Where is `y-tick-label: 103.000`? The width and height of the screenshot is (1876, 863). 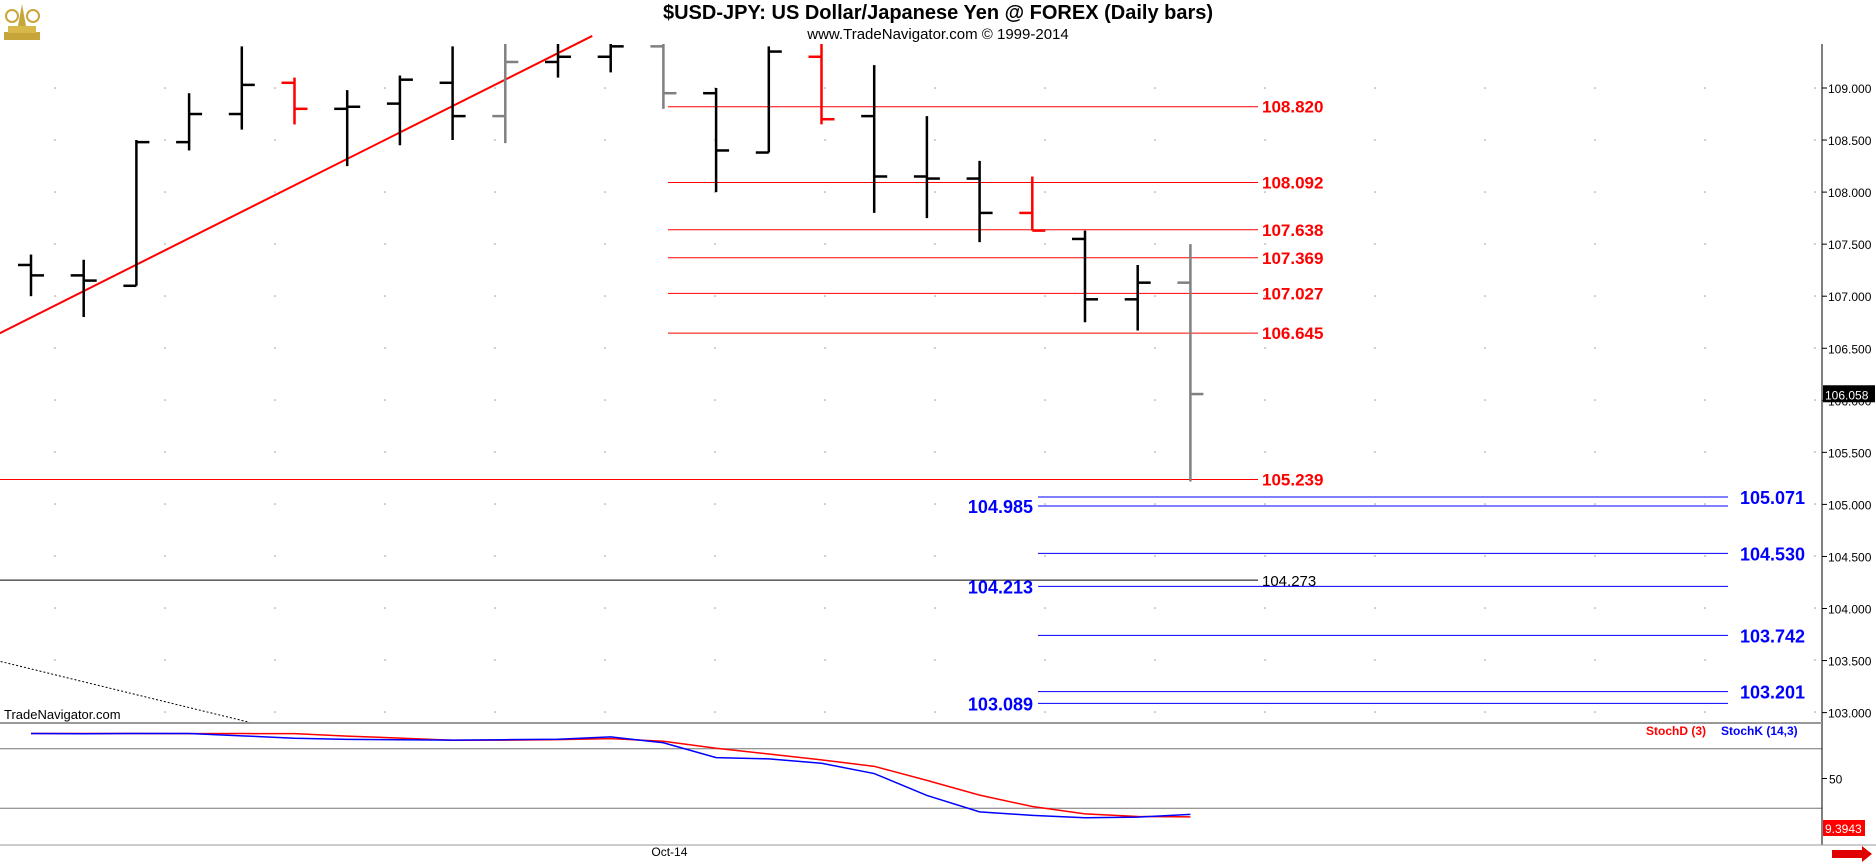
y-tick-label: 103.000 is located at coordinates (1850, 714).